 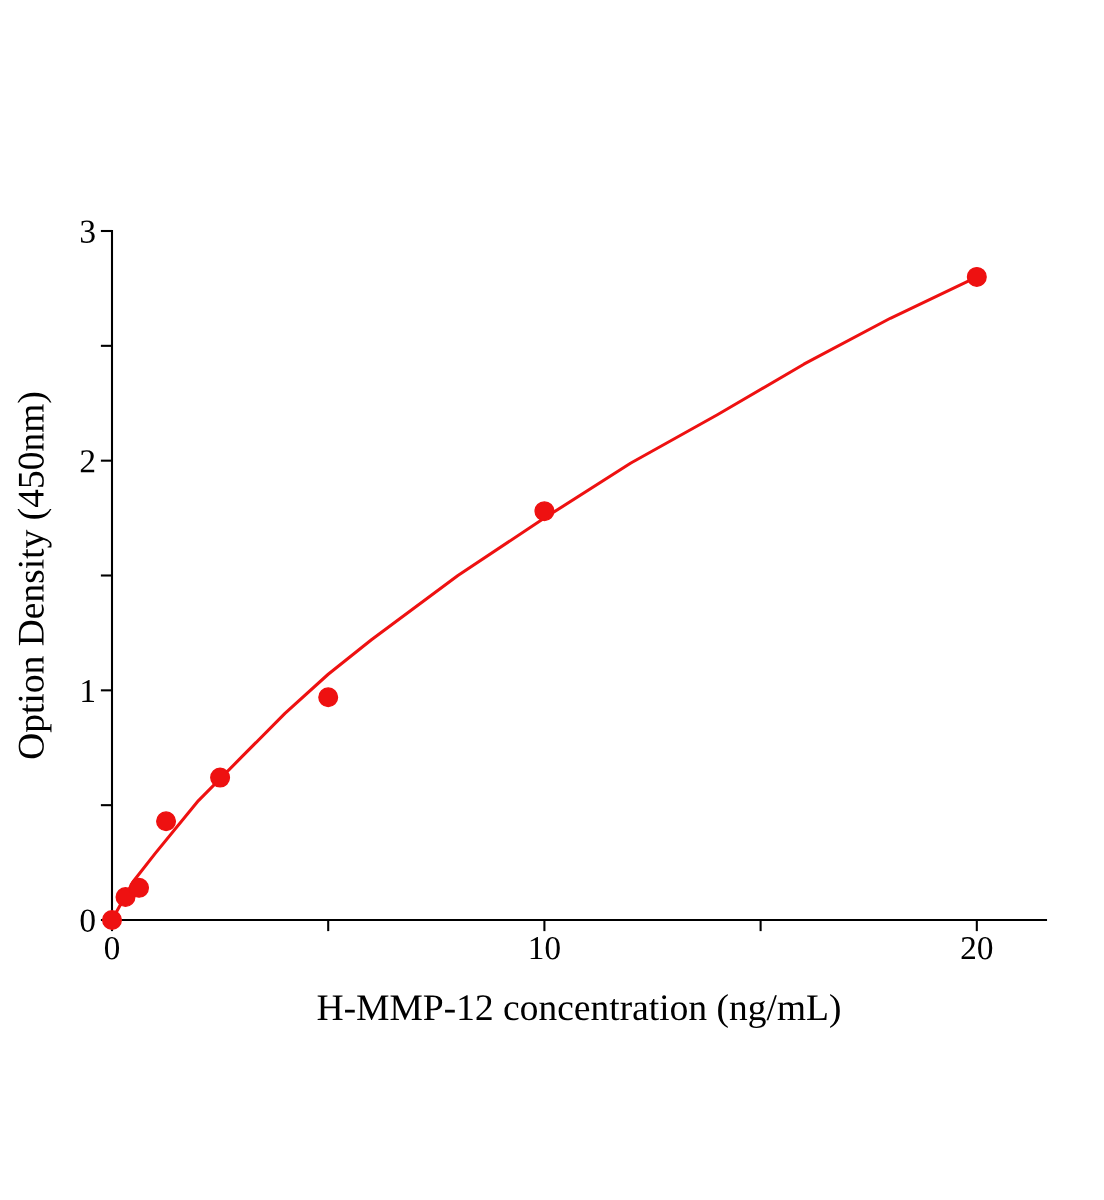 I want to click on y-tick-label: 2, so click(x=87, y=461).